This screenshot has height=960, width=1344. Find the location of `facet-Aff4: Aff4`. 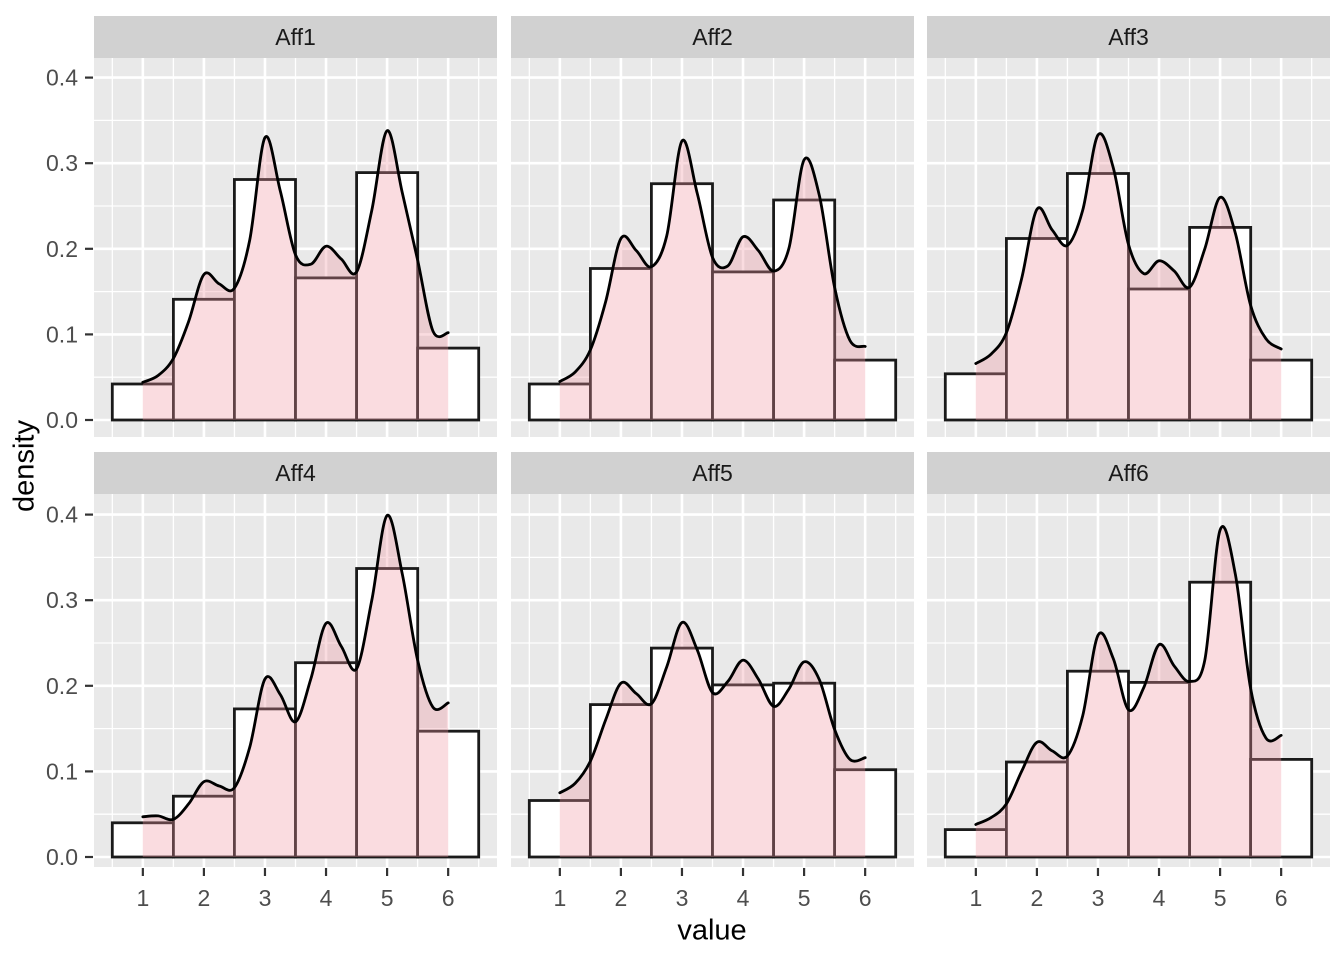

facet-Aff4: Aff4 is located at coordinates (295, 659).